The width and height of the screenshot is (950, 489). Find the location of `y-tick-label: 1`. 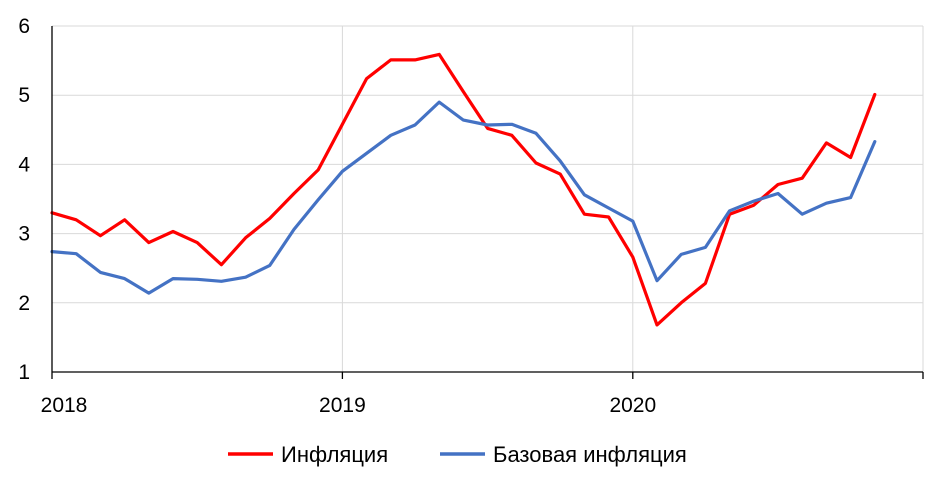

y-tick-label: 1 is located at coordinates (24, 372).